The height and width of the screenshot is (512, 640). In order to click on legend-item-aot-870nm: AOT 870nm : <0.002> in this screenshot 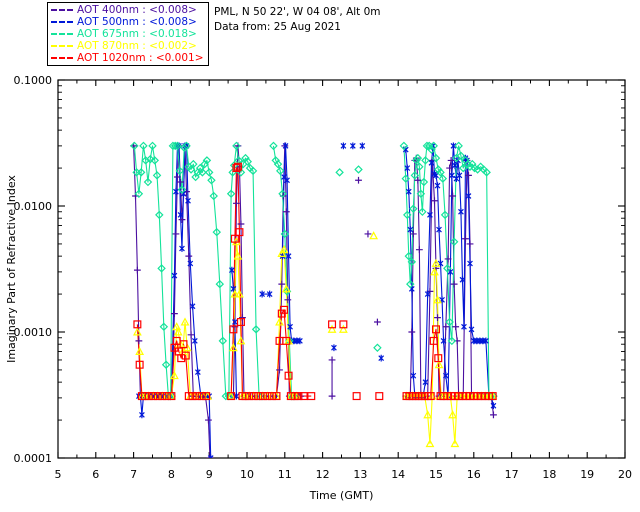, I will do `click(127, 46)`.